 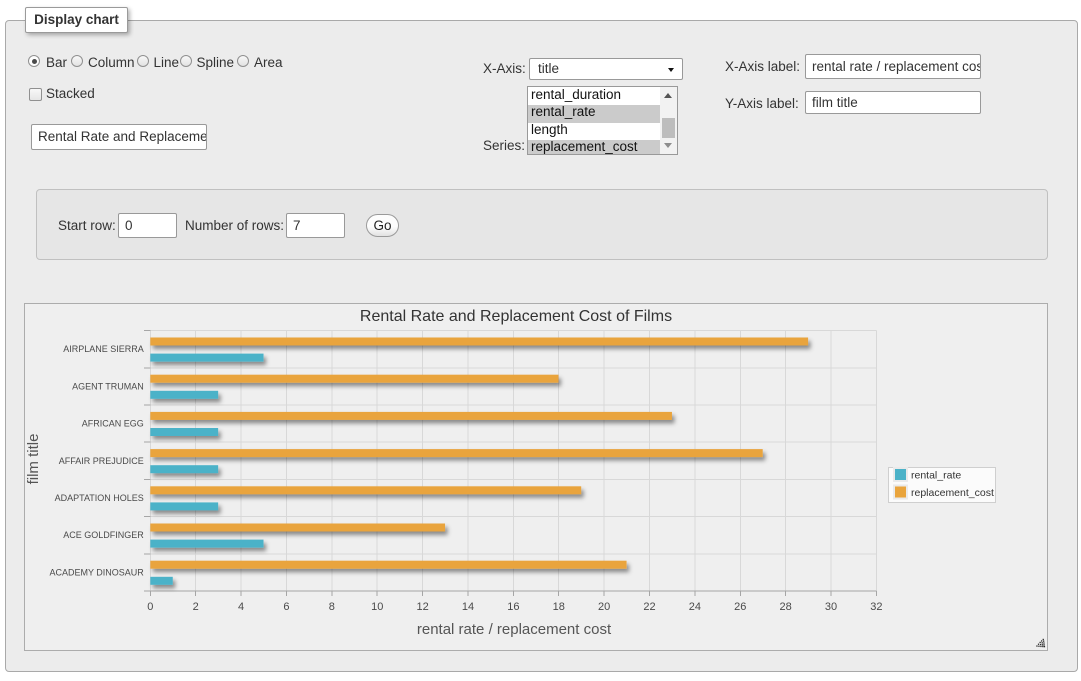 I want to click on svg-text: AGENT TRUMAN, so click(x=108, y=386).